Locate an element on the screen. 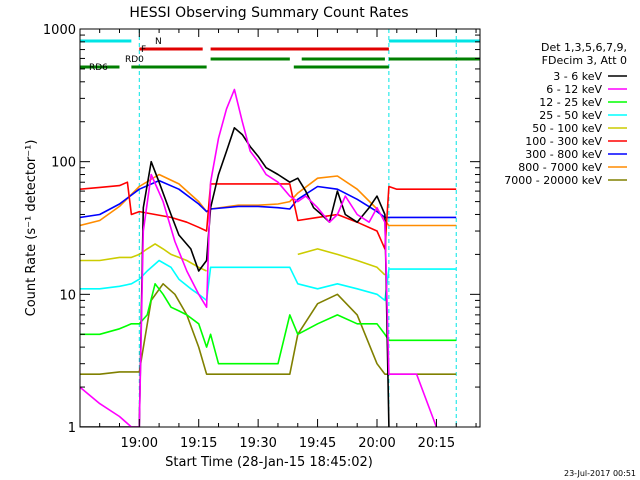  legend-label-8: 7000 - 20000 keV is located at coordinates (553, 180).